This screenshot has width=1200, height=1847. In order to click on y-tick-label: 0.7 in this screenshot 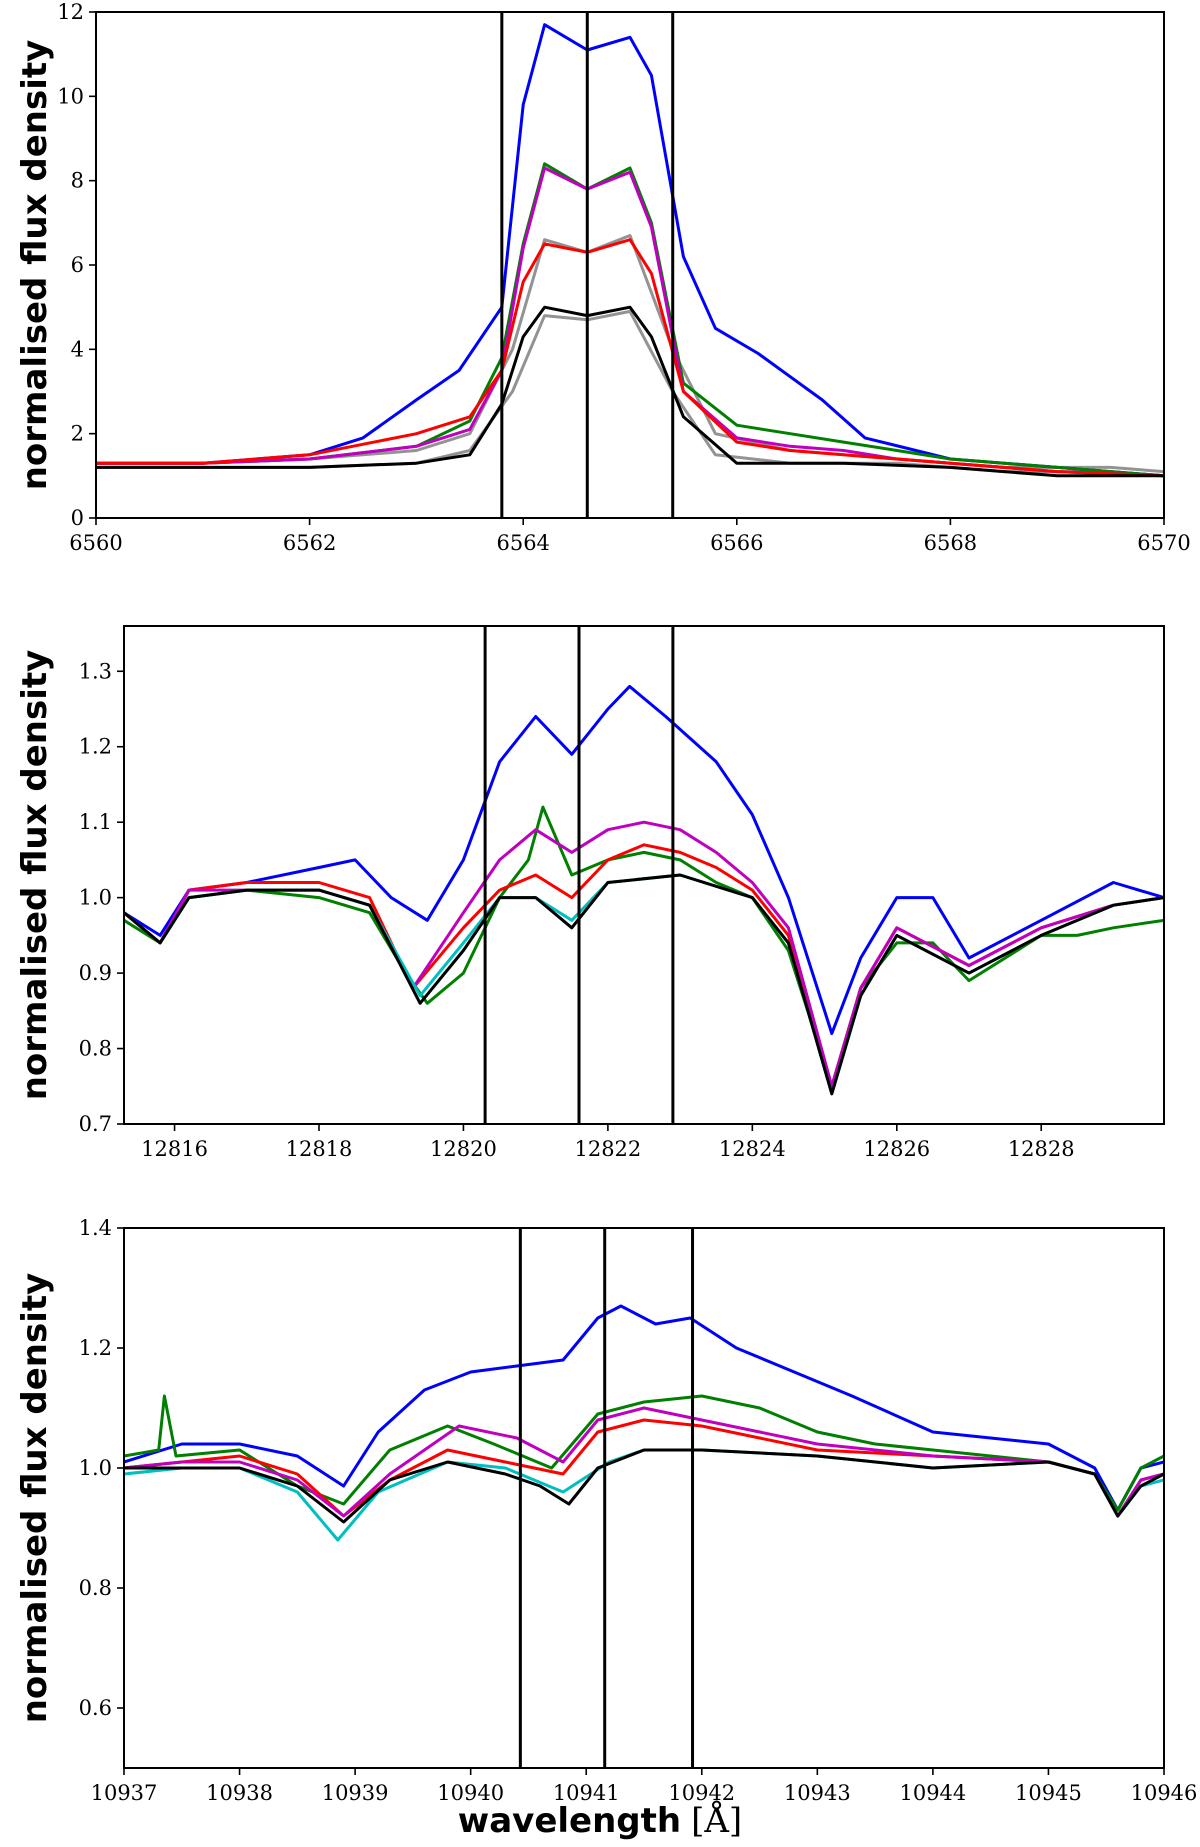, I will do `click(95, 1124)`.